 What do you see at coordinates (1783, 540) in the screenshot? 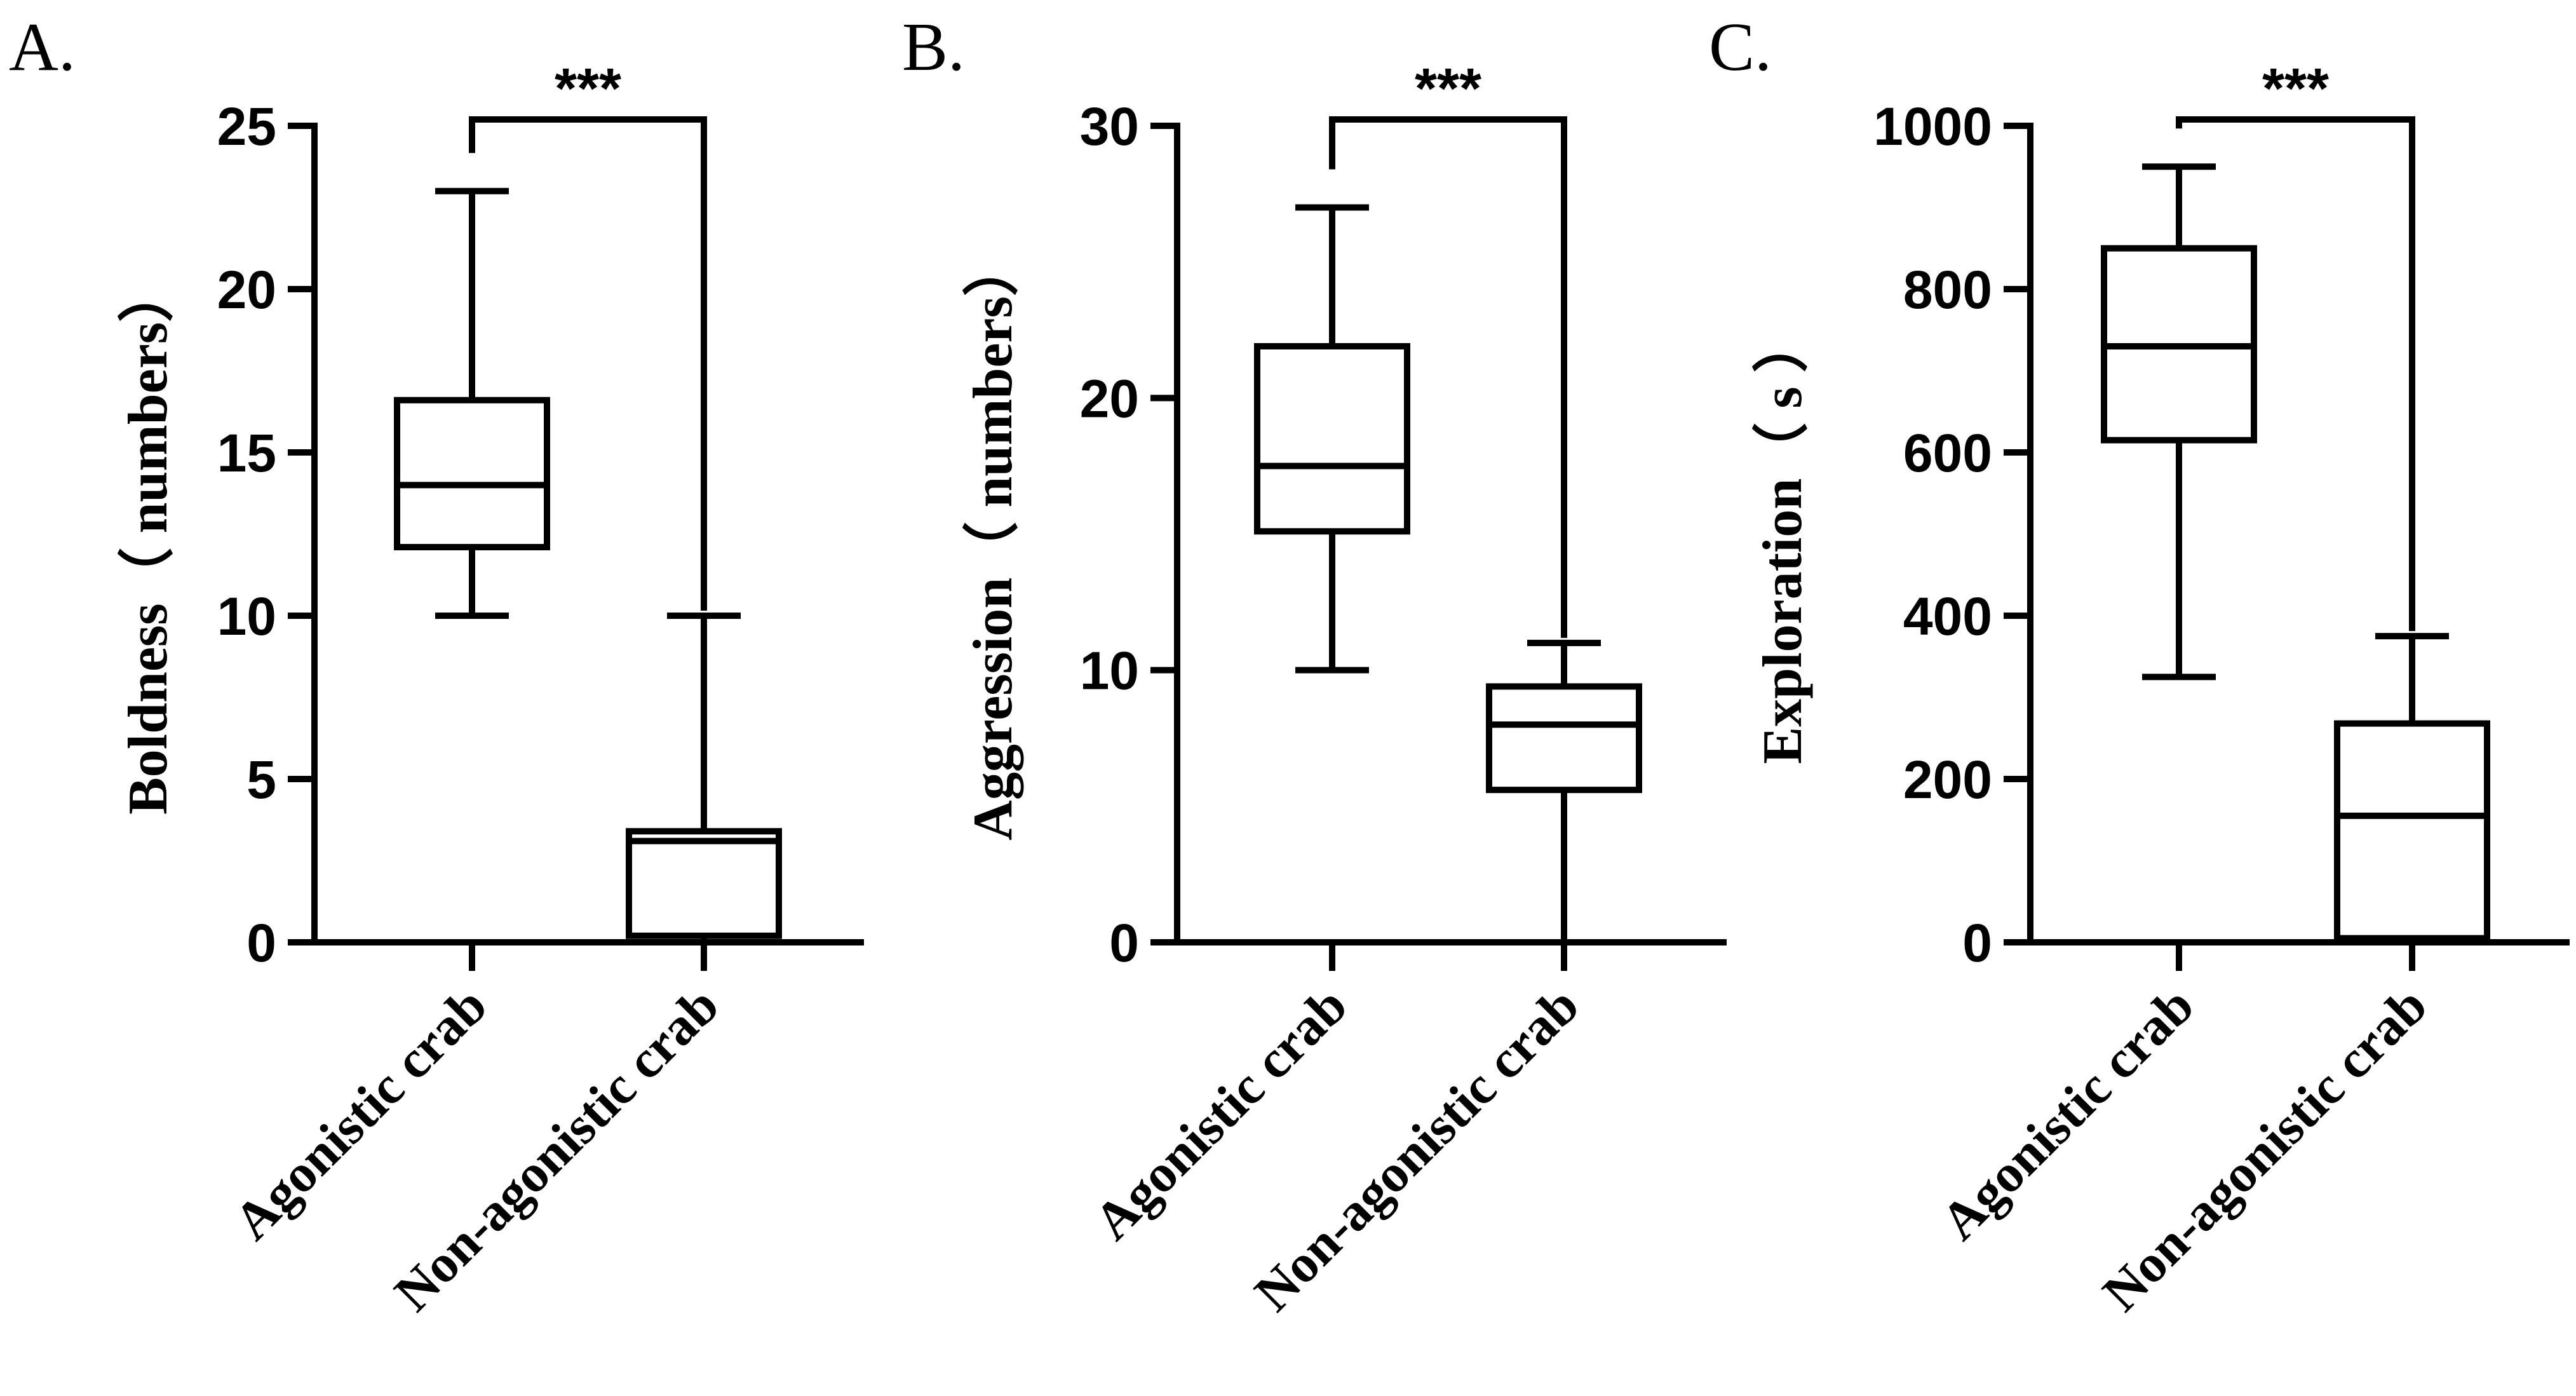
I see `y-axis-label: Exploration（ s ）` at bounding box center [1783, 540].